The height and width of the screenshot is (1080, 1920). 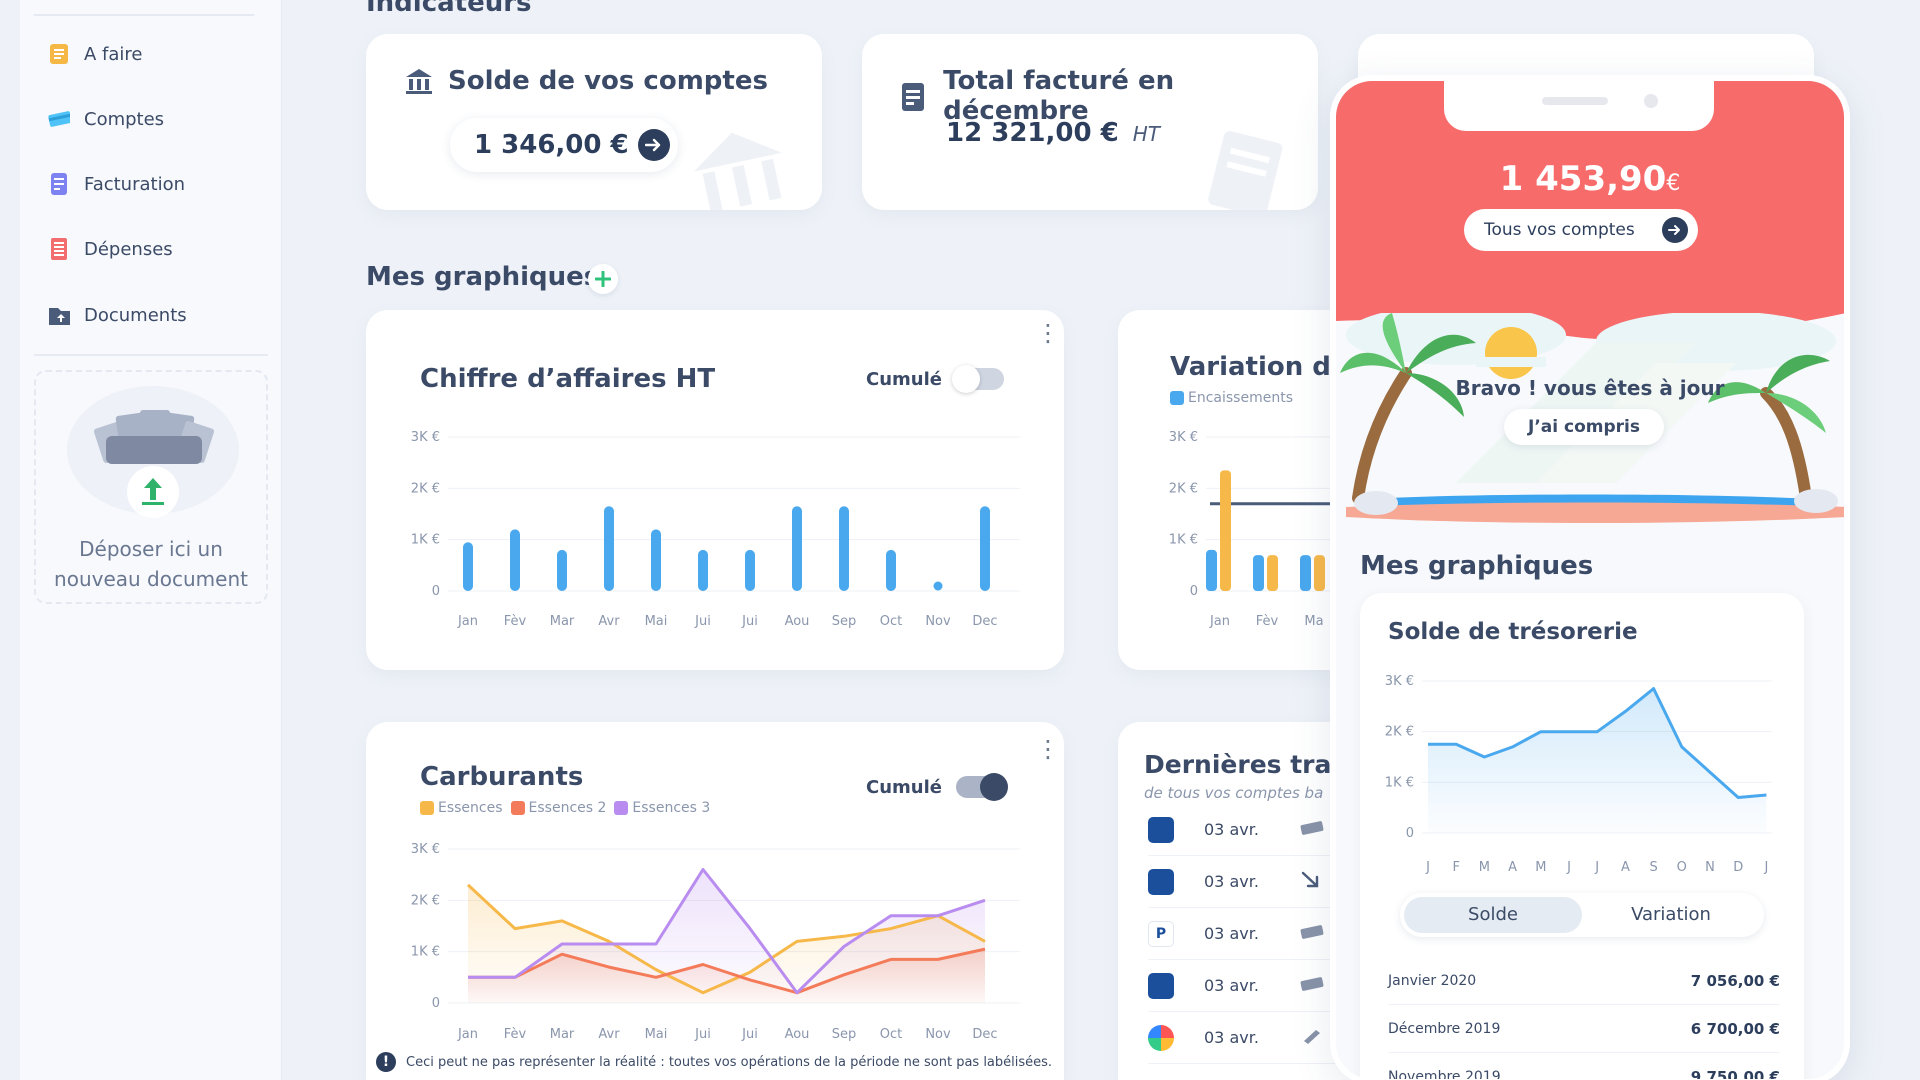 I want to click on understood-button: J’ai compris, so click(x=1584, y=427).